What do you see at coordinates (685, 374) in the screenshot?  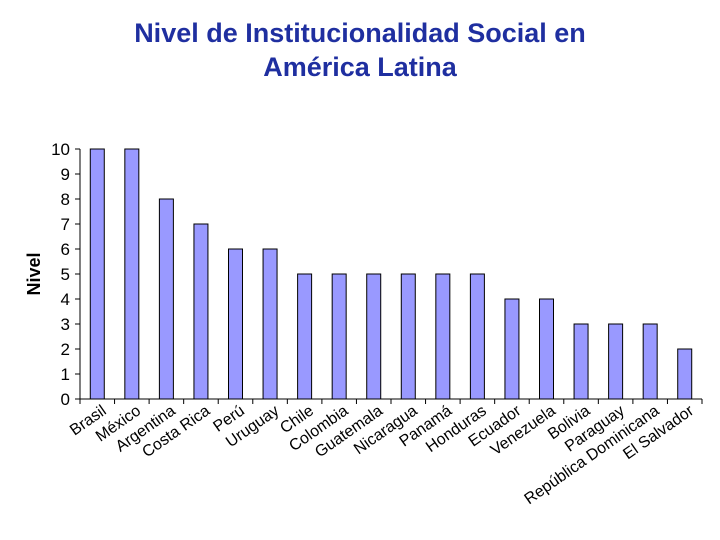 I see `bar-el-salvador` at bounding box center [685, 374].